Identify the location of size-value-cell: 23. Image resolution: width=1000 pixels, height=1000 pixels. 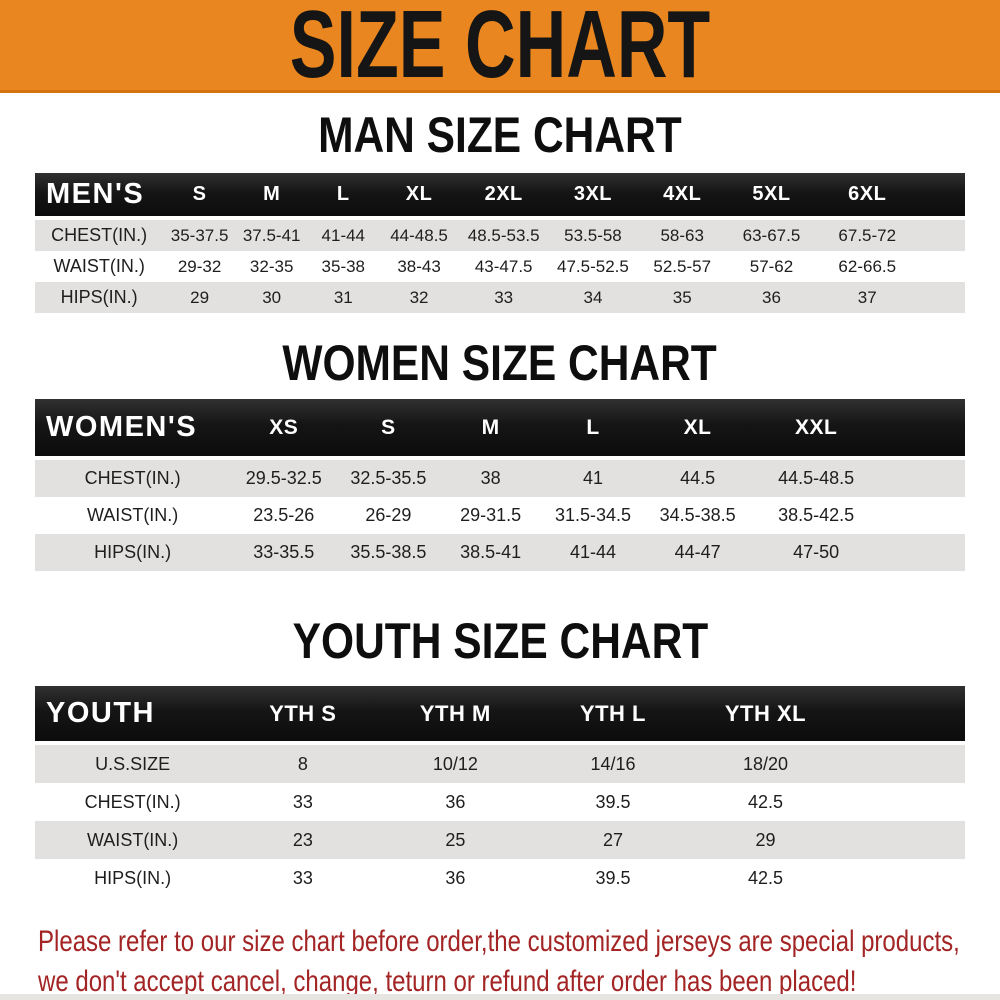
(303, 840).